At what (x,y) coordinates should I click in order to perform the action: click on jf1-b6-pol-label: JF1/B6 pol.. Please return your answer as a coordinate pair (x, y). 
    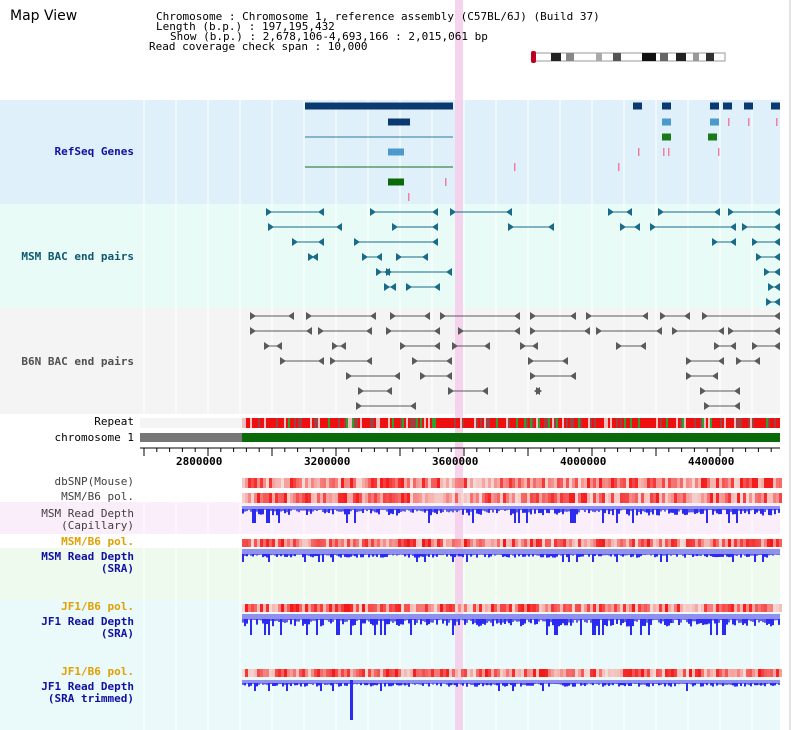
    Looking at the image, I should click on (97, 606).